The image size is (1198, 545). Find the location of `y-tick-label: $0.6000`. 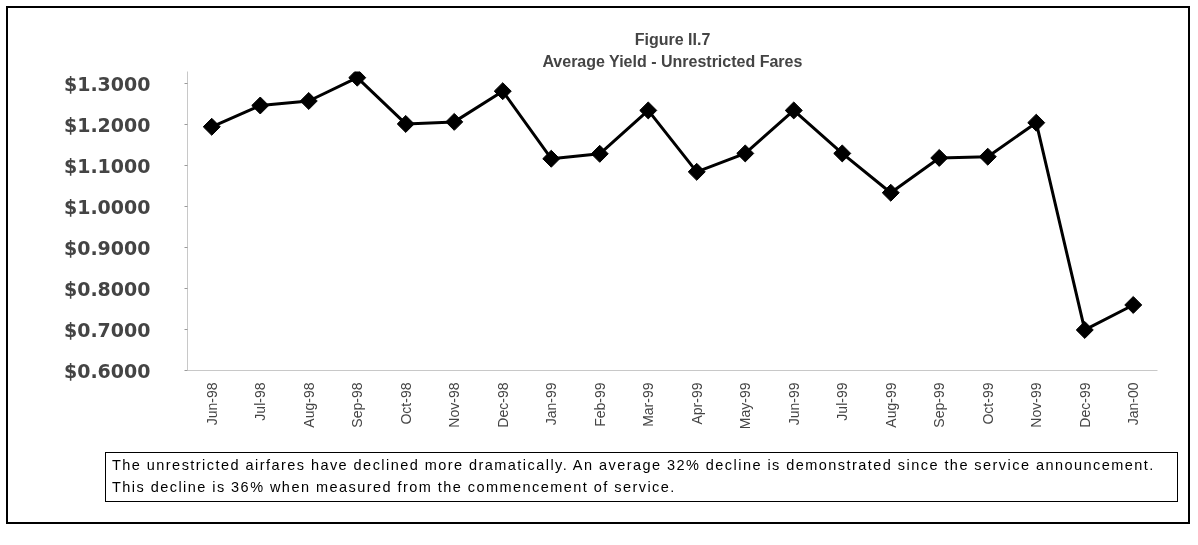

y-tick-label: $0.6000 is located at coordinates (107, 370).